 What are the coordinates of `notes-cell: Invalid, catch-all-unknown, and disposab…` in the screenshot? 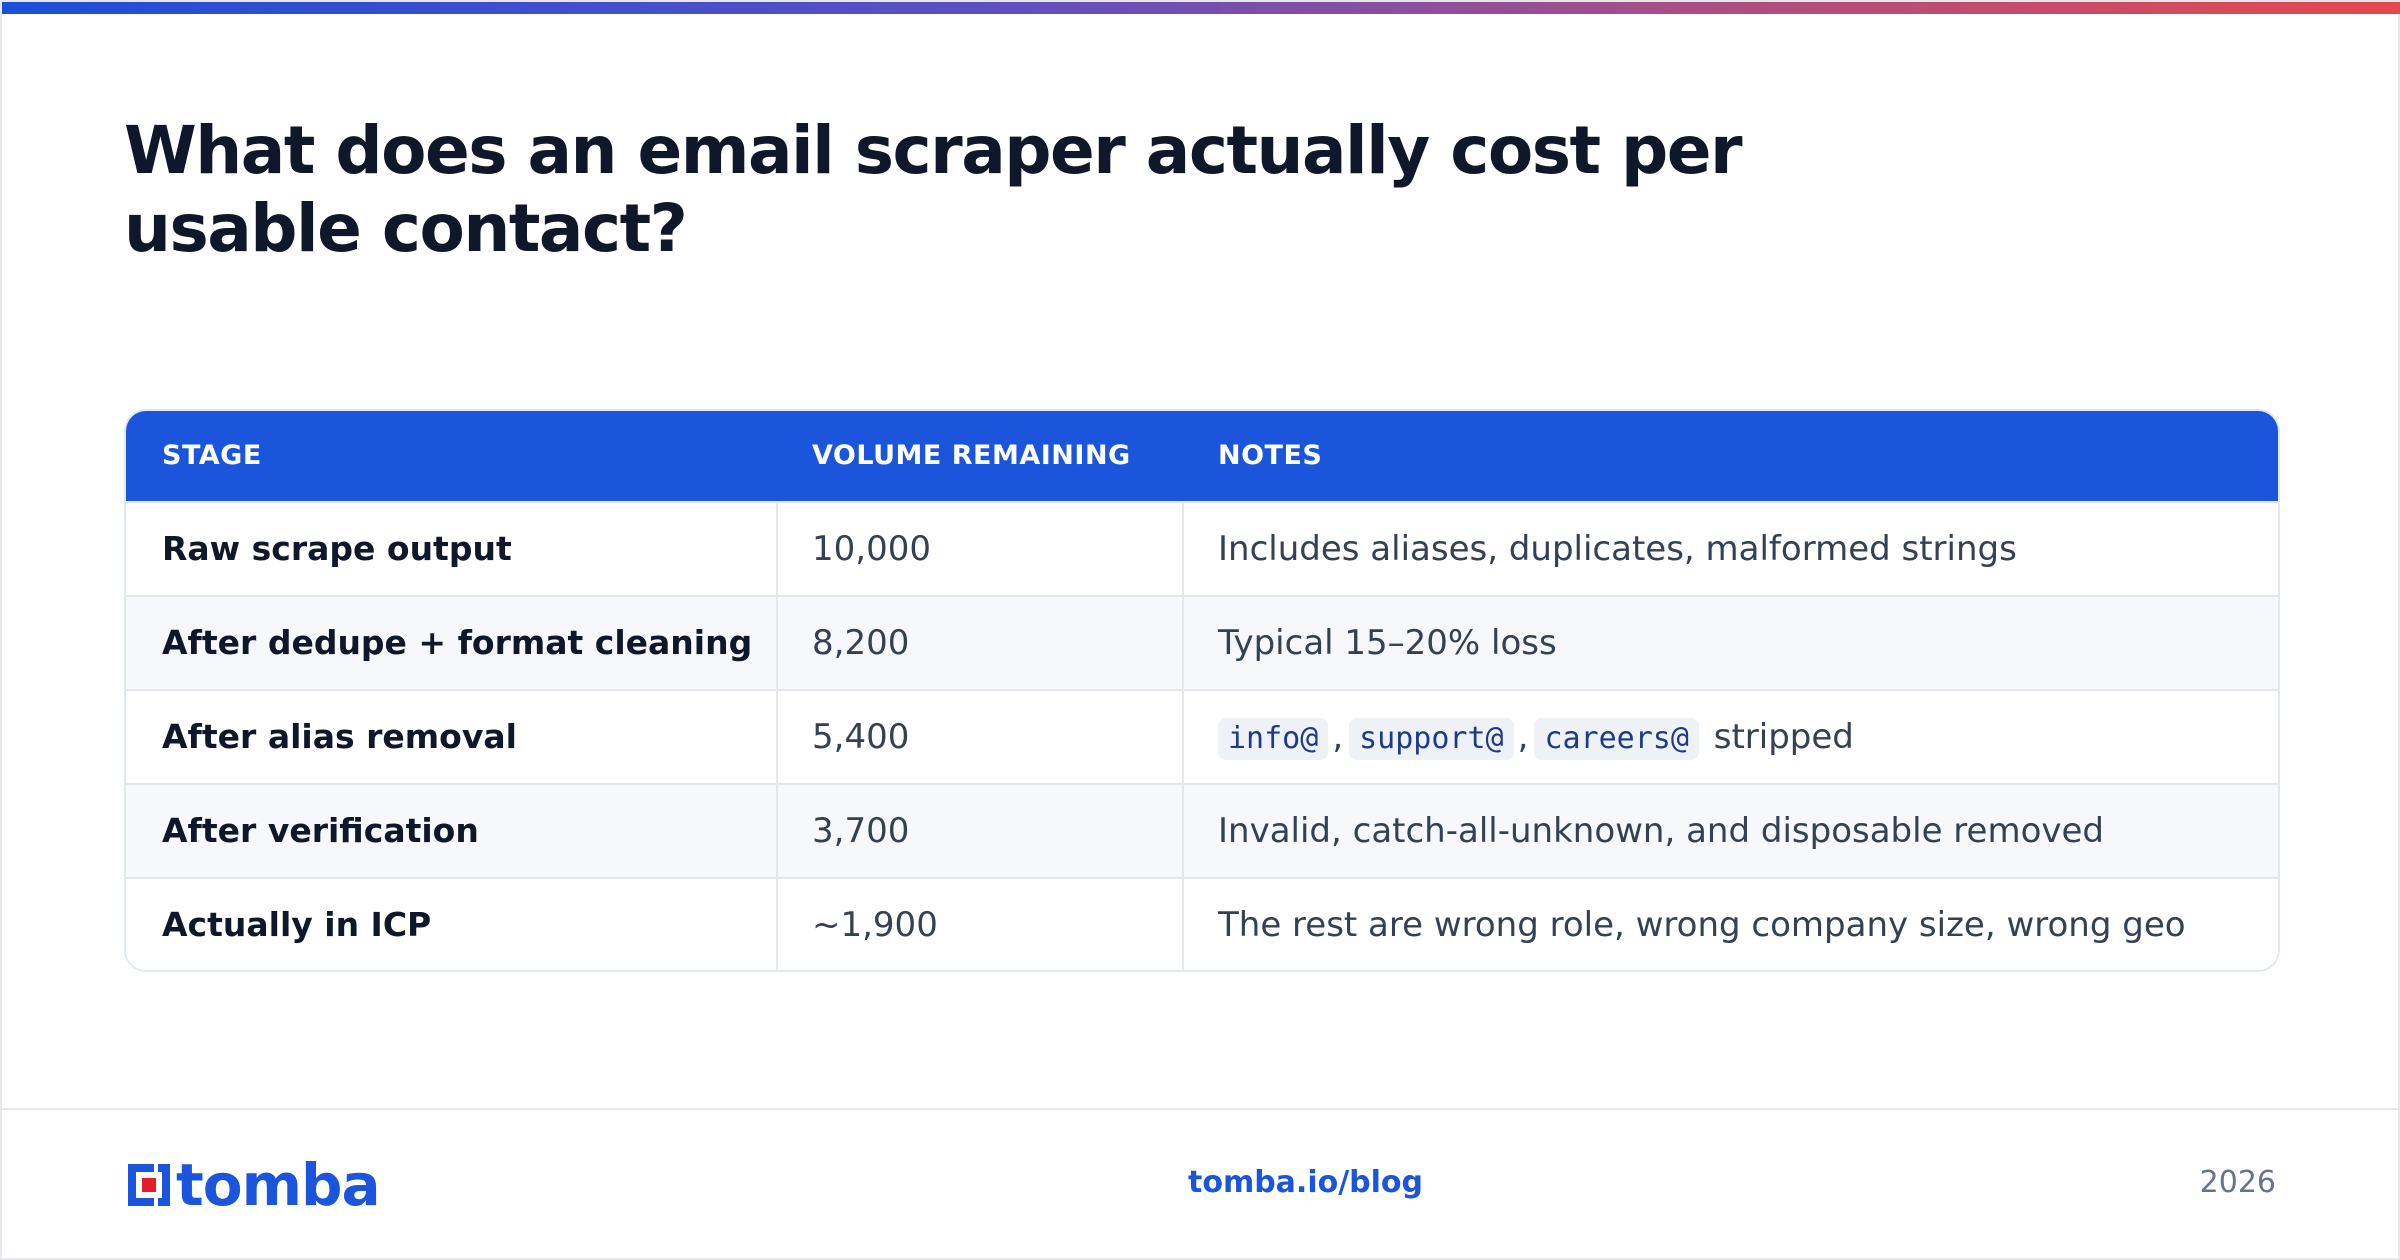 It's located at (1661, 831).